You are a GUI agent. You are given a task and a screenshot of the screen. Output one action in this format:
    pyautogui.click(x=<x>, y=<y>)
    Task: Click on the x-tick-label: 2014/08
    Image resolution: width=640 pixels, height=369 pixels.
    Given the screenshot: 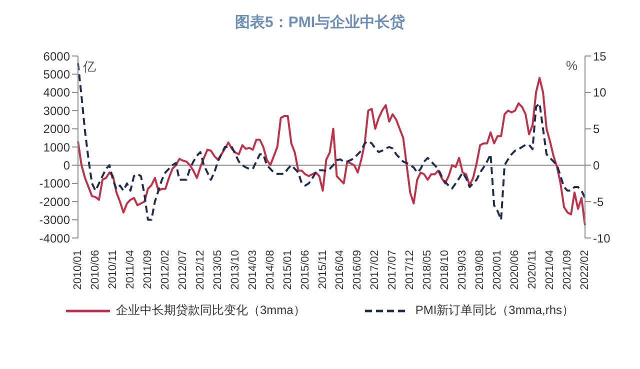 What is the action you would take?
    pyautogui.click(x=270, y=270)
    